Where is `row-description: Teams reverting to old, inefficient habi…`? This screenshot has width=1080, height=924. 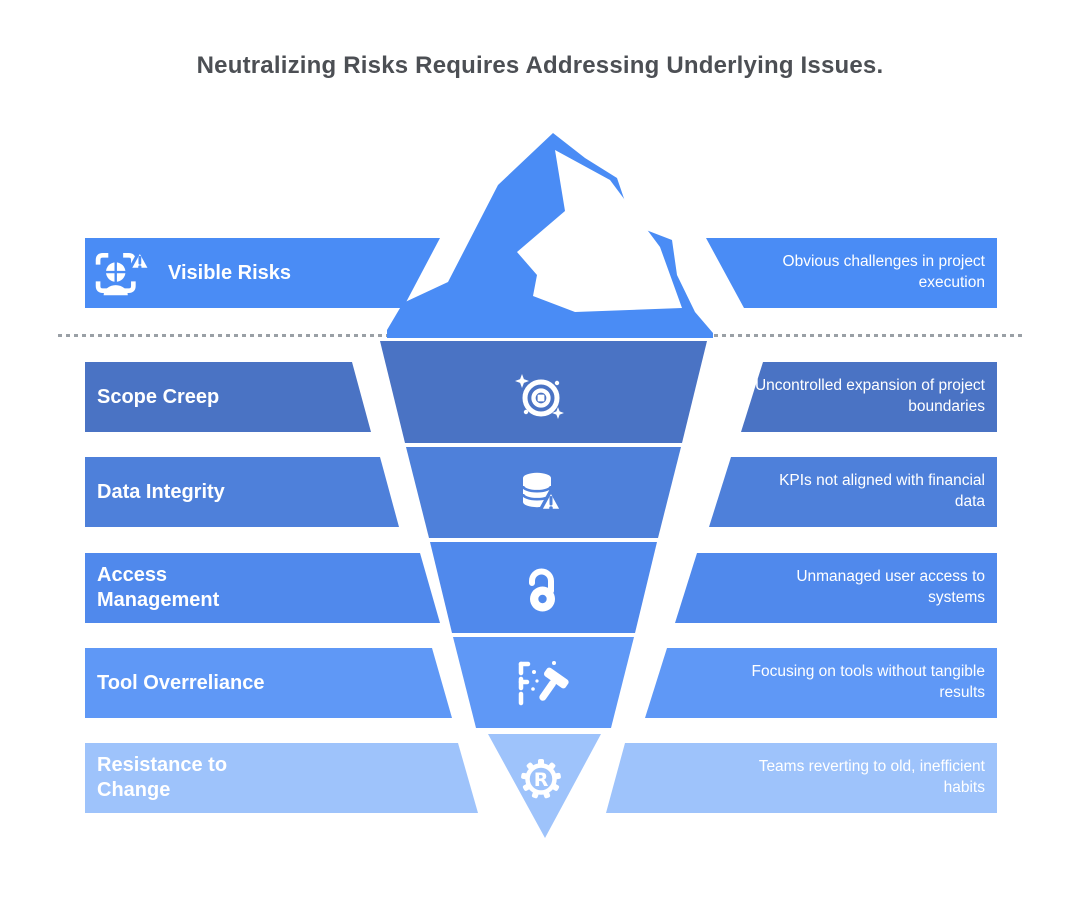 row-description: Teams reverting to old, inefficient habi… is located at coordinates (871, 777).